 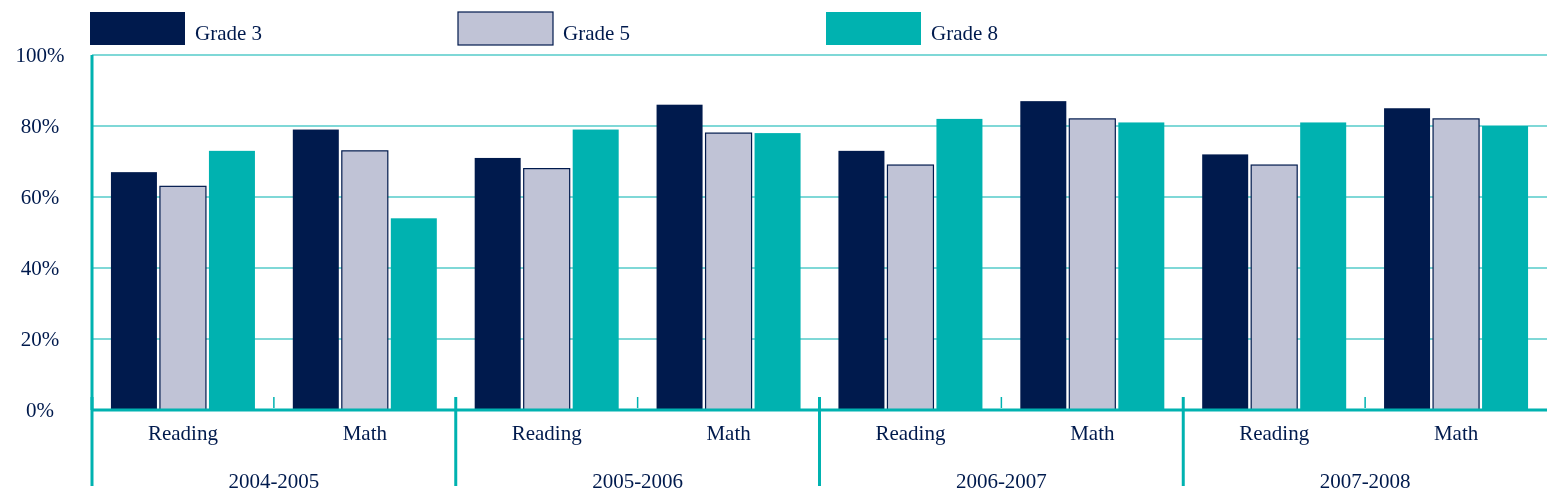 I want to click on legend-label: Grade 8, so click(x=965, y=33).